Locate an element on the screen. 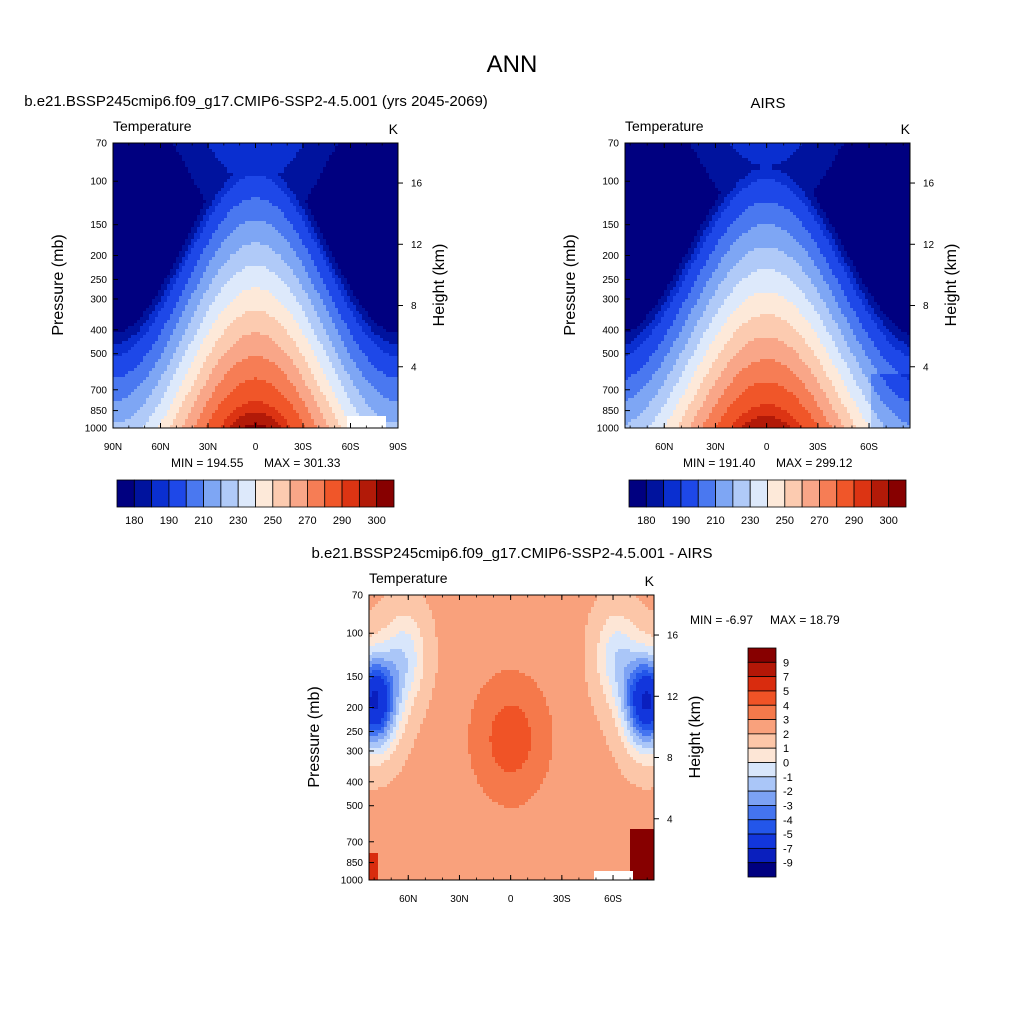 This screenshot has height=1024, width=1024. y-axis-label: Pressure (mb) is located at coordinates (58, 284).